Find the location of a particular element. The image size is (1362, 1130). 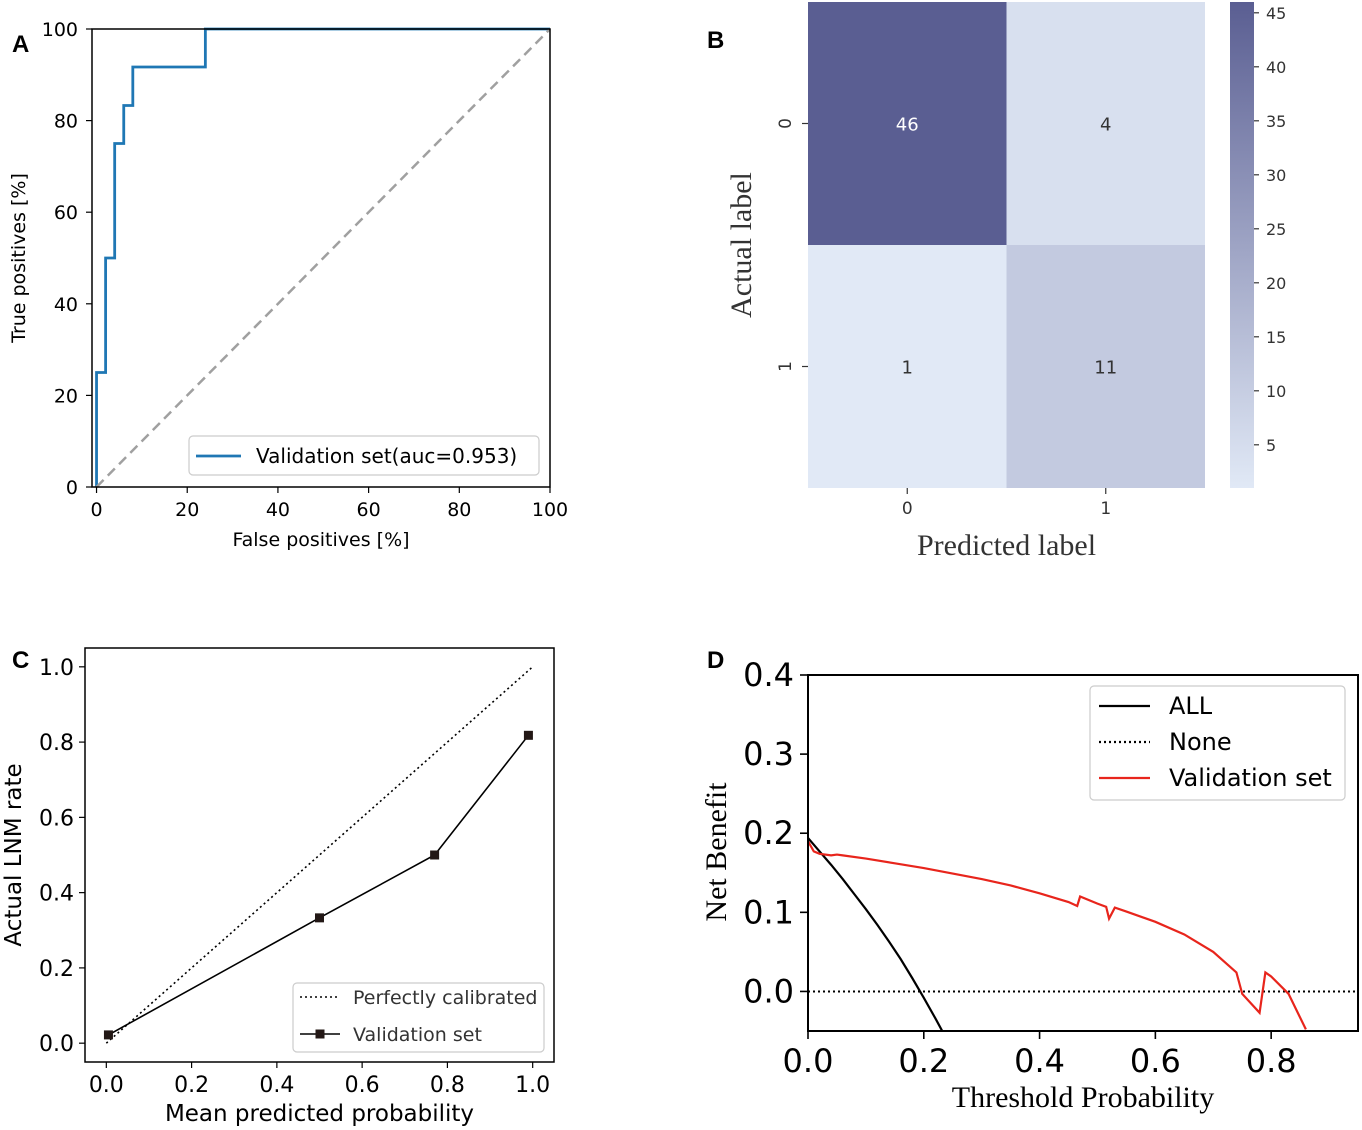

colorbar-tick-label: 30 is located at coordinates (1276, 175).